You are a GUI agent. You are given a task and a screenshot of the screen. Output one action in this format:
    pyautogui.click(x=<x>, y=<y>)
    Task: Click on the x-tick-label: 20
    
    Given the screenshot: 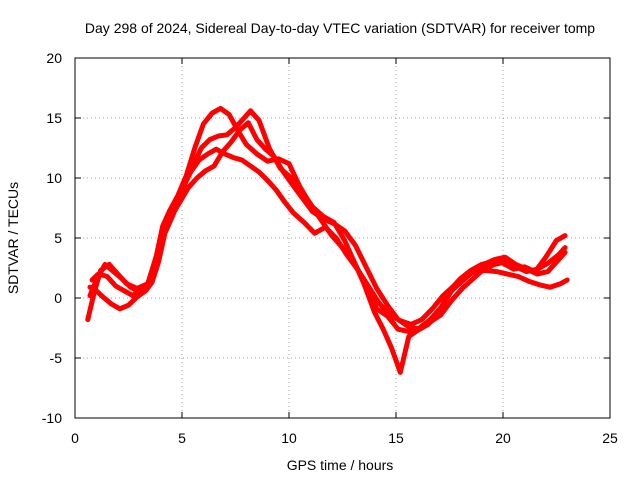 What is the action you would take?
    pyautogui.click(x=503, y=438)
    